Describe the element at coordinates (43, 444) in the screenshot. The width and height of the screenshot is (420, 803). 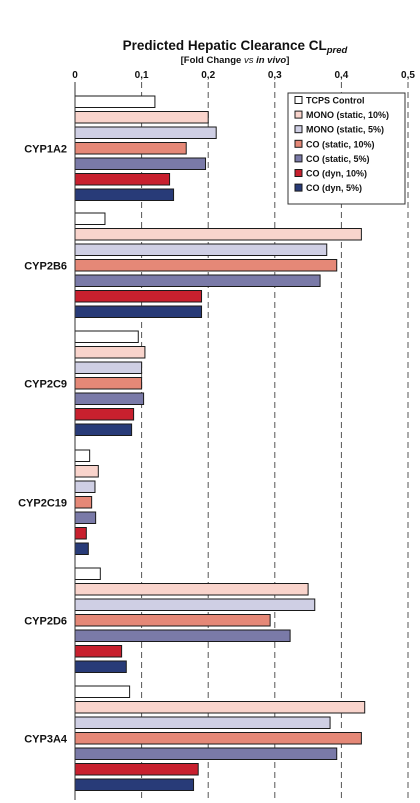
I see `category-labels: CYP1A2 CYP2B6 CYP2C9 CYP2C19 CYP2D6 CYP3A4` at that location.